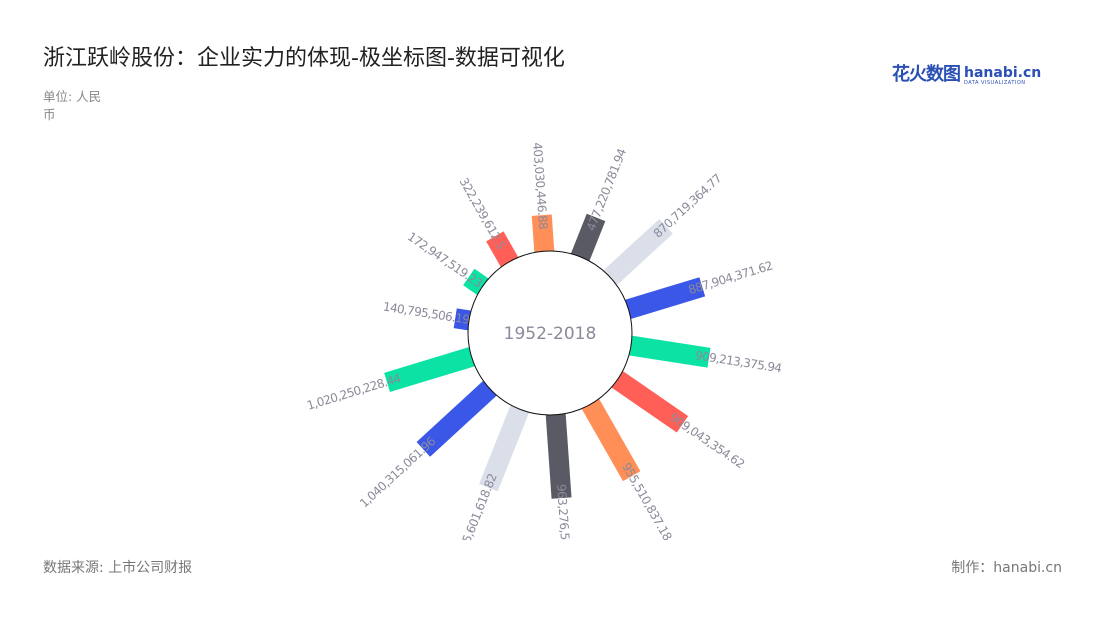 This screenshot has width=1100, height=620. I want to click on bar-value-label: 477,220,781.94, so click(606, 190).